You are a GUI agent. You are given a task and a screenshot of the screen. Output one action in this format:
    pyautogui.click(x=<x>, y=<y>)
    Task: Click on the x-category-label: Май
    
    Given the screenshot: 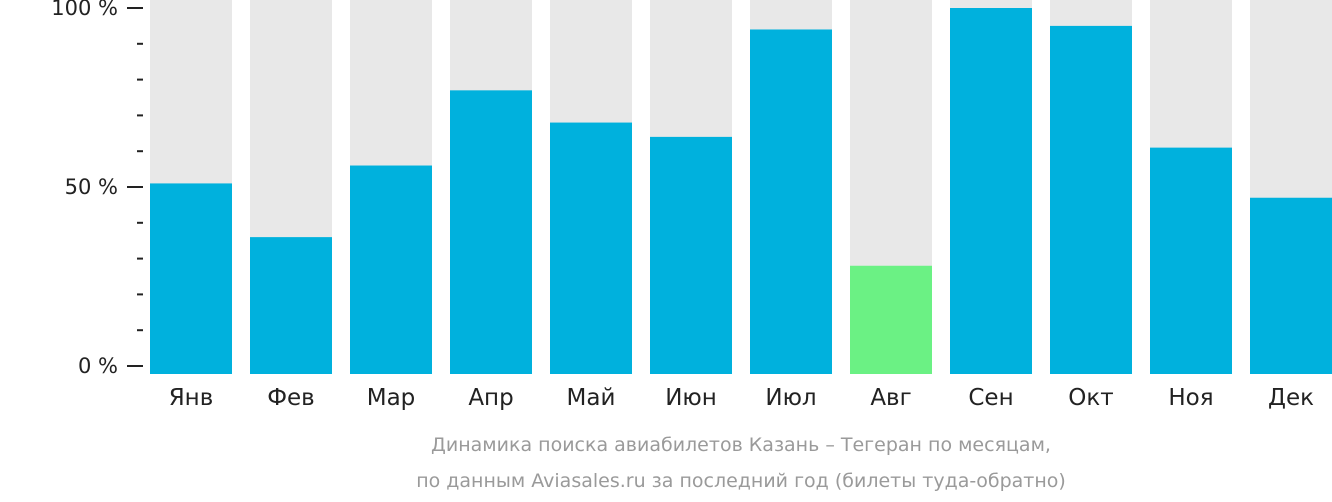 What is the action you would take?
    pyautogui.click(x=591, y=398)
    